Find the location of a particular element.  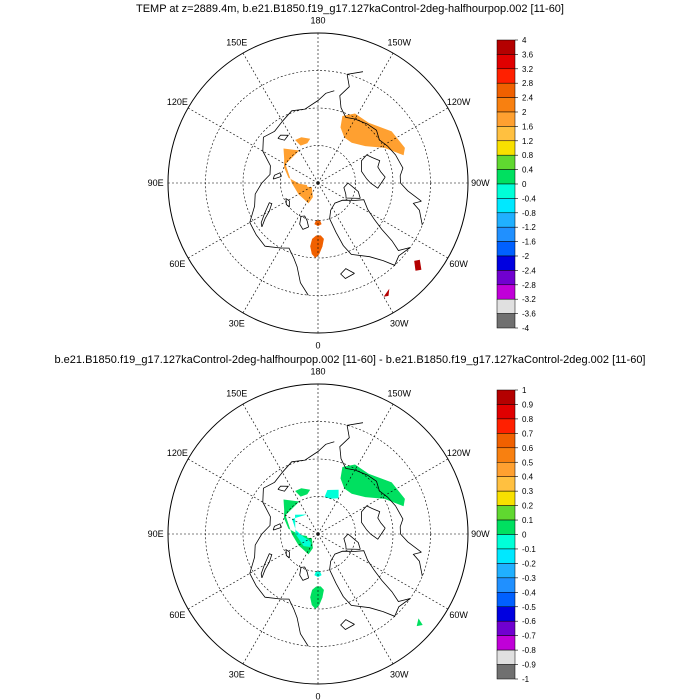

longitude-label: 30E is located at coordinates (237, 675).